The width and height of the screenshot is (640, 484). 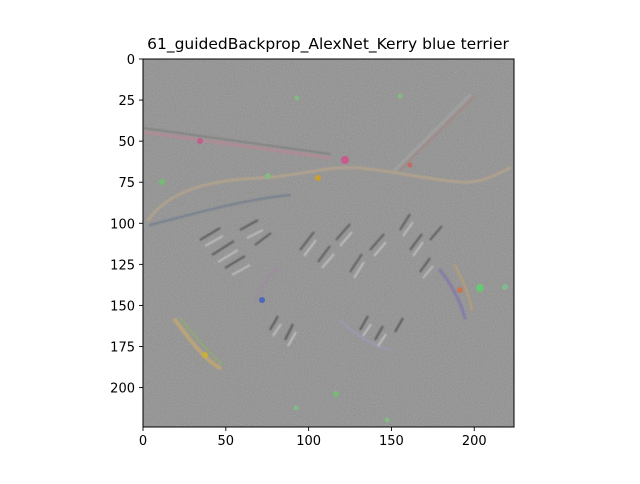 What do you see at coordinates (391, 441) in the screenshot?
I see `x-tick-label: 150` at bounding box center [391, 441].